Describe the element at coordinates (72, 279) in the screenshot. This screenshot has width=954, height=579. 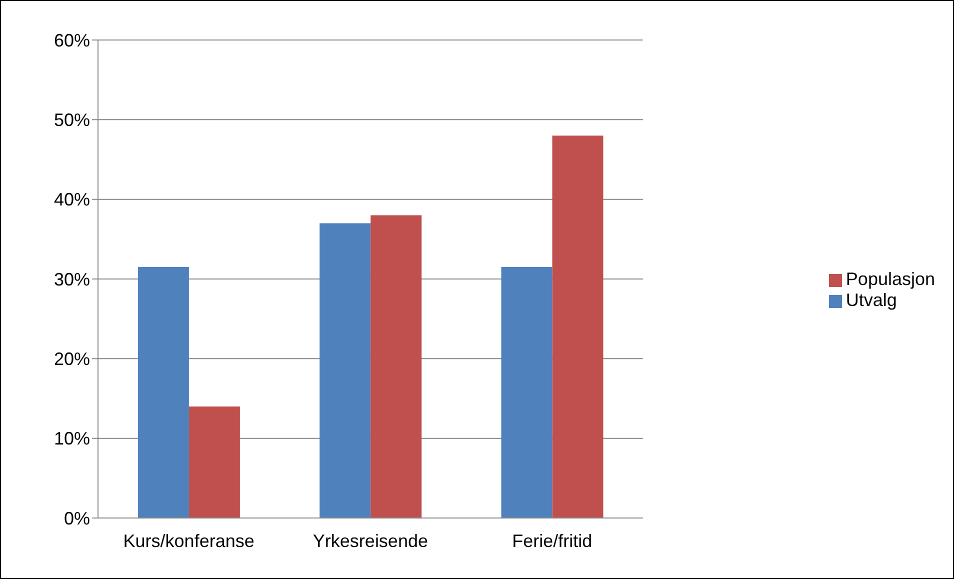
I see `y-tick-label: 30%` at that location.